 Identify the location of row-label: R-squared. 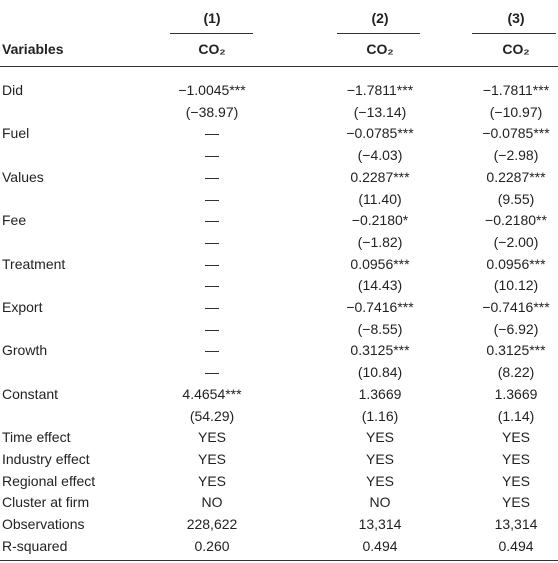
(35, 545).